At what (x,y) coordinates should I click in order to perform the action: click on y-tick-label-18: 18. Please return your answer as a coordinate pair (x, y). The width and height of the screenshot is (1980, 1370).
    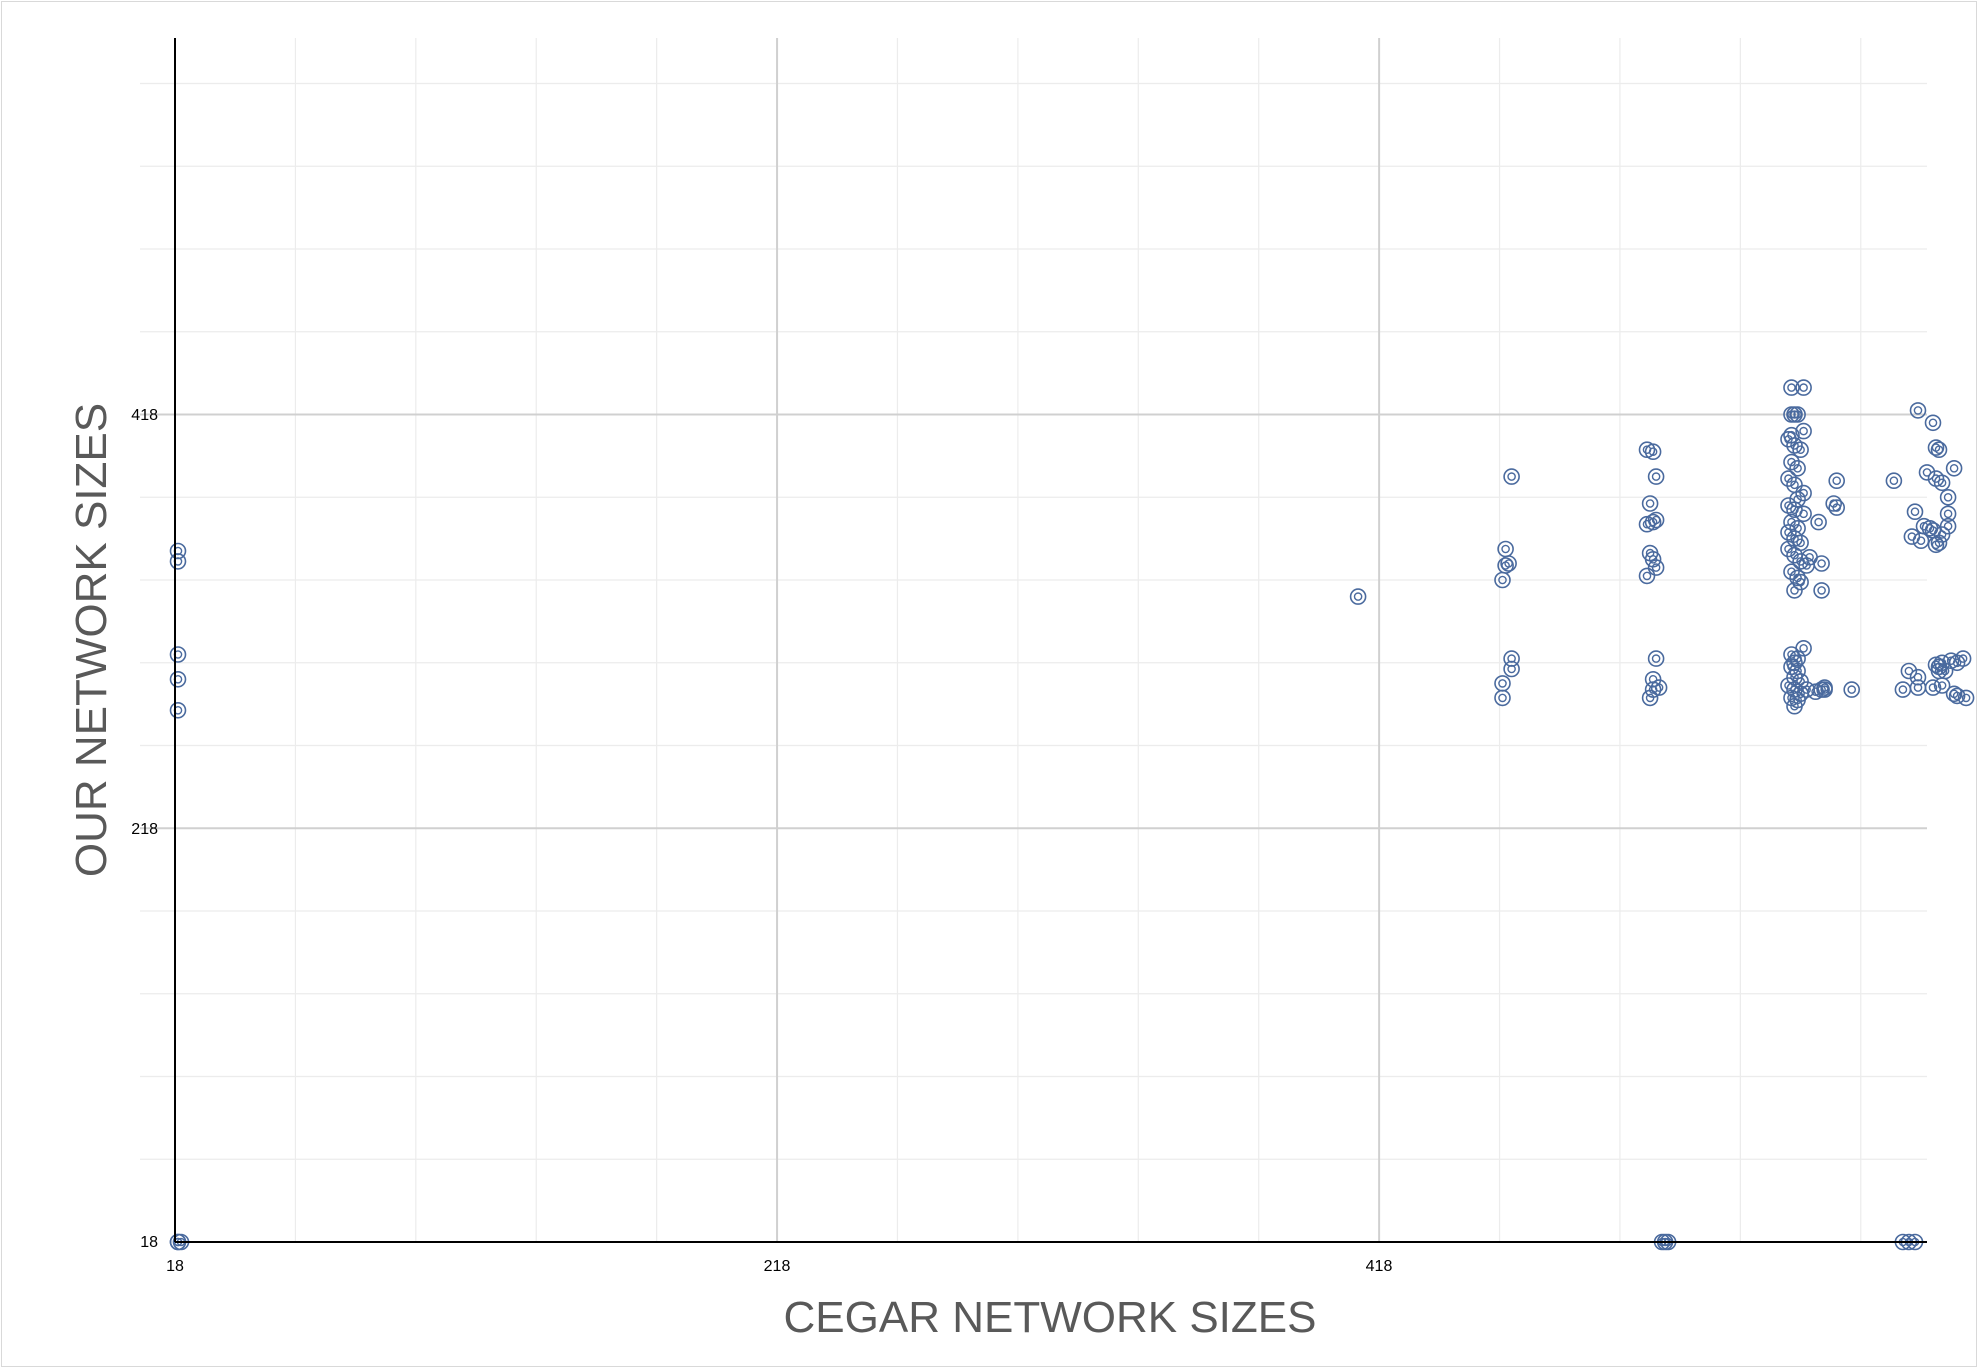
    Looking at the image, I should click on (149, 1242).